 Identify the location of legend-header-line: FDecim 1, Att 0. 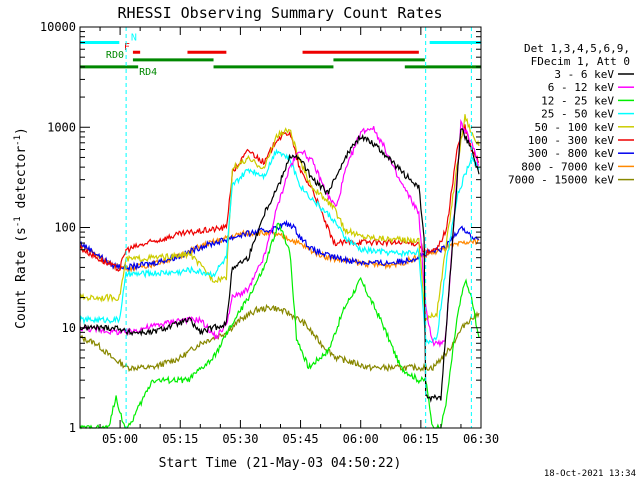
(580, 61).